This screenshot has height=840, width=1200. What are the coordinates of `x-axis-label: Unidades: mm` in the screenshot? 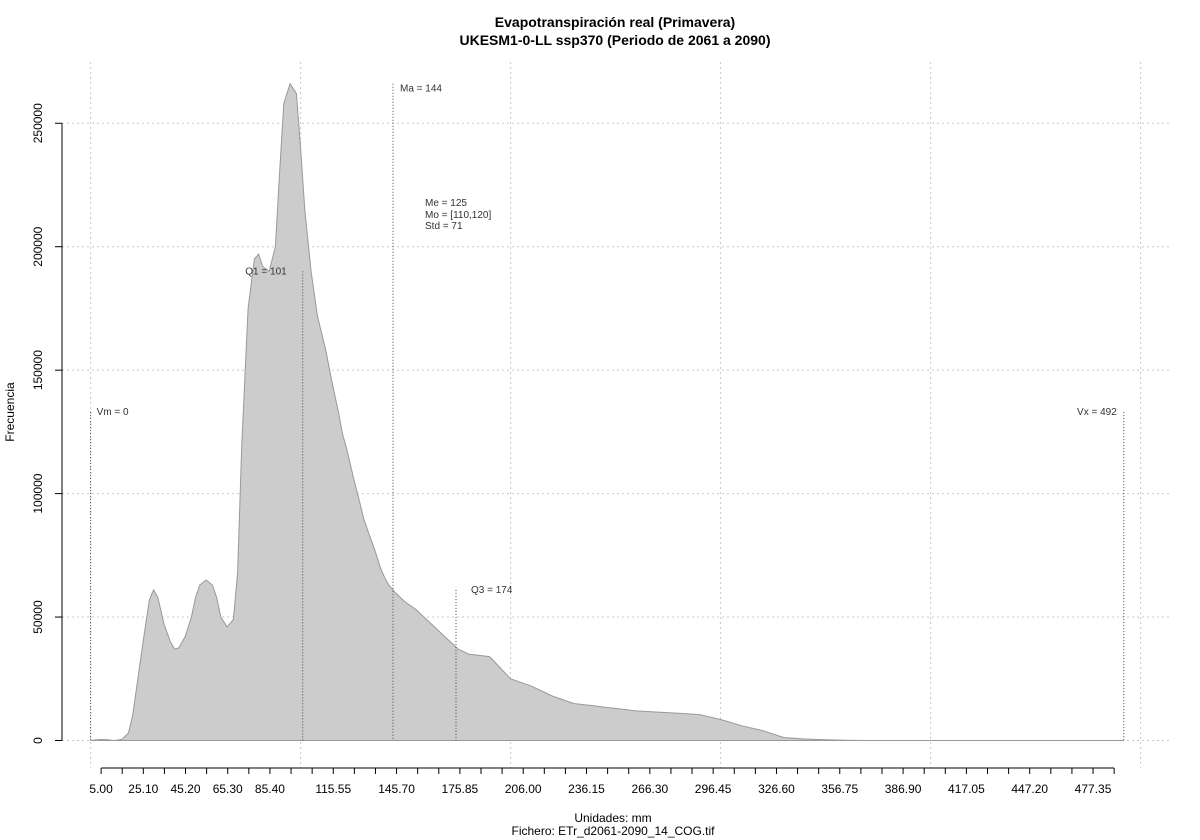 It's located at (612, 818).